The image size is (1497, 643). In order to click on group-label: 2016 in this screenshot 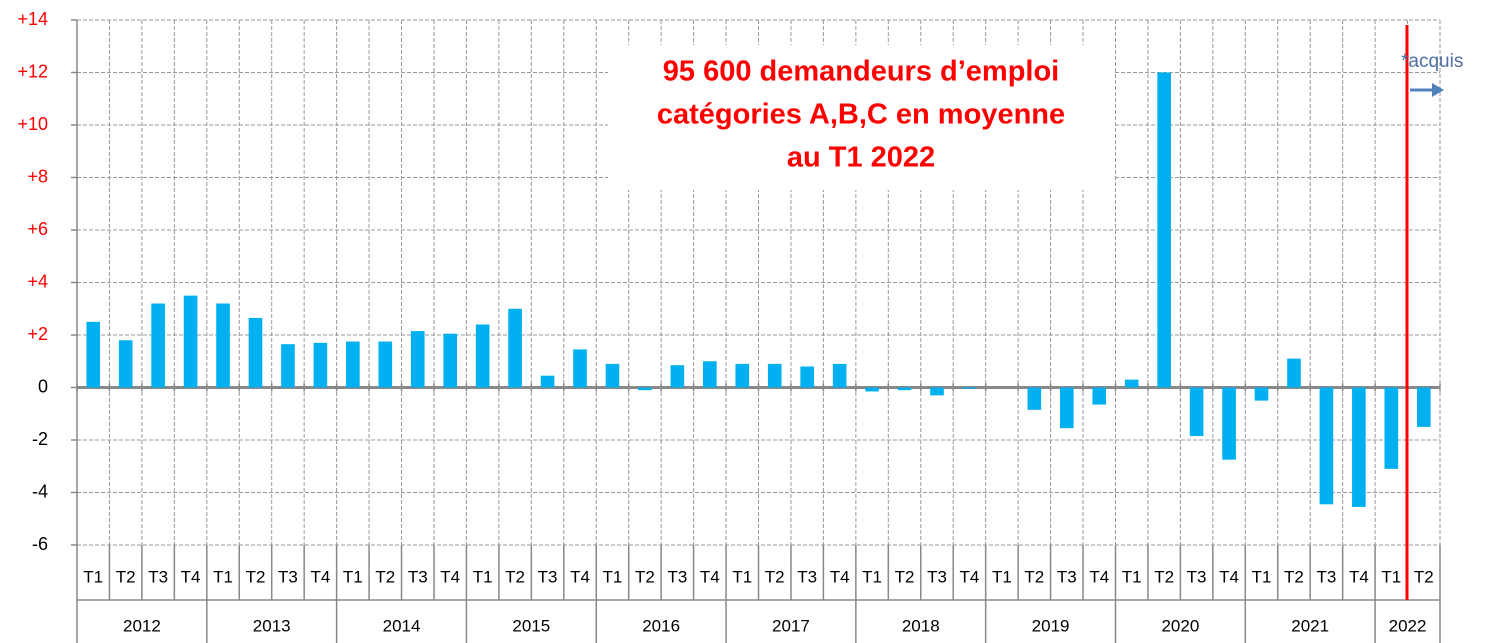, I will do `click(661, 625)`.